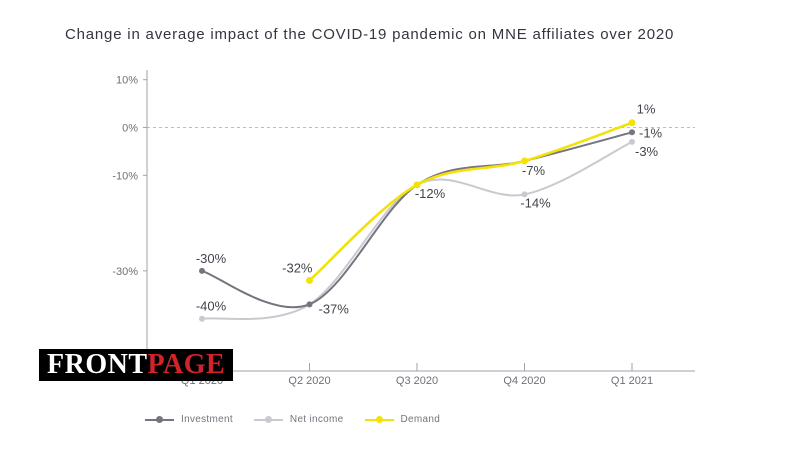 This screenshot has width=800, height=450. What do you see at coordinates (130, 129) in the screenshot?
I see `y-tick-label: 0%` at bounding box center [130, 129].